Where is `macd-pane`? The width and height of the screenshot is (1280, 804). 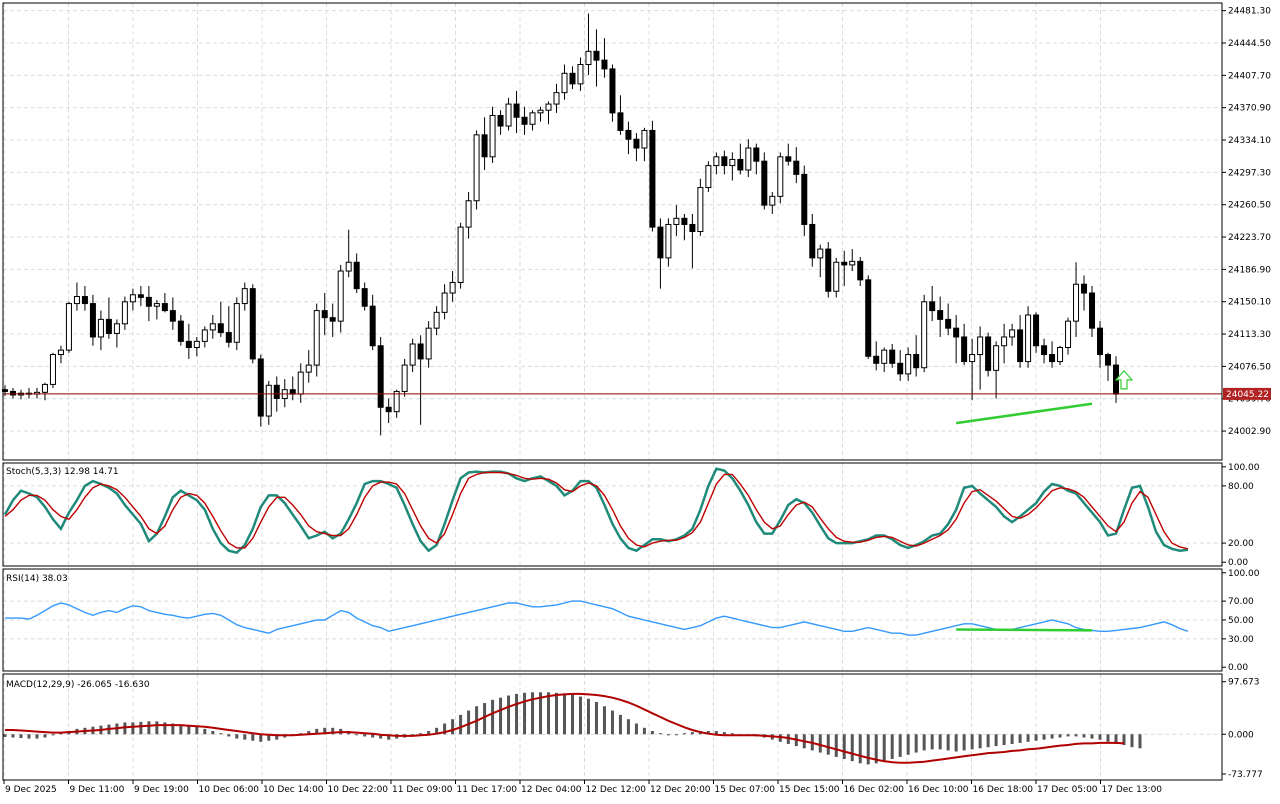 macd-pane is located at coordinates (612, 727).